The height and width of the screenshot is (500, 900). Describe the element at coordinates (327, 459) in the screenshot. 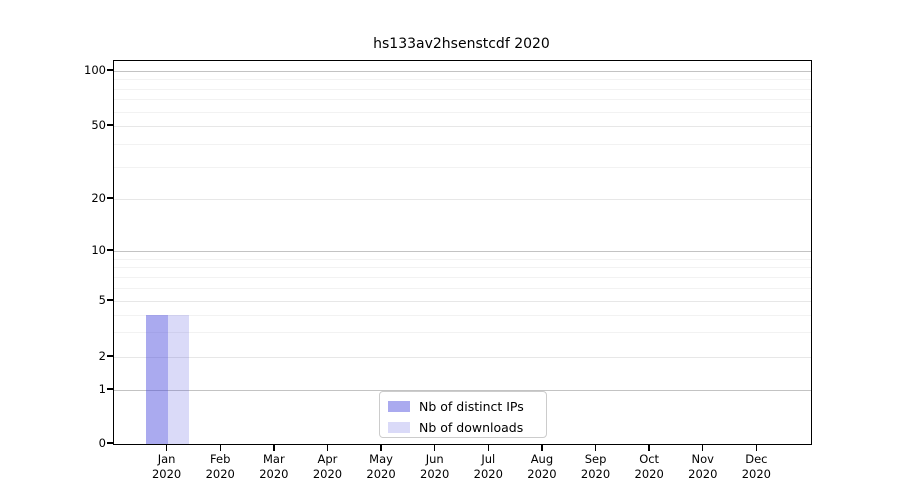

I see `x-tick-month: Apr` at that location.